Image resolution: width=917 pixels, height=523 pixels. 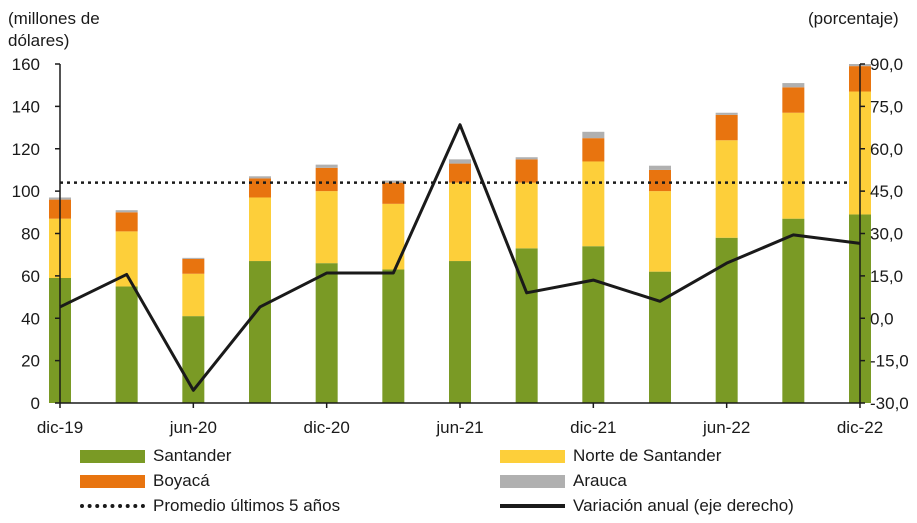 What do you see at coordinates (882, 318) in the screenshot?
I see `right-tick-label-2: 0,0` at bounding box center [882, 318].